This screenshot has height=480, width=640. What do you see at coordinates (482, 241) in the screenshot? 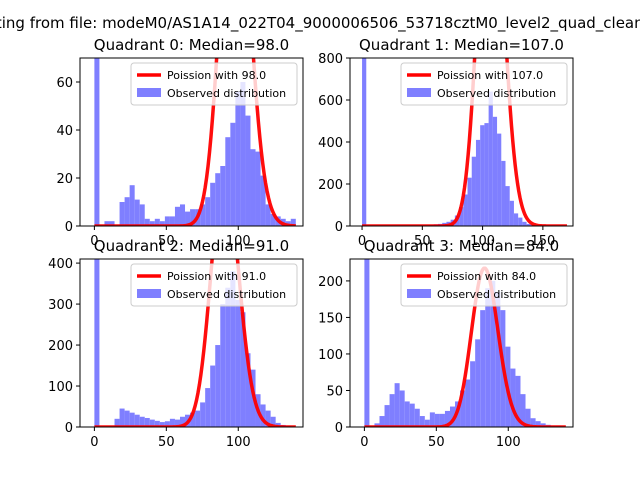
I see `x-tick-label: 100` at bounding box center [482, 241].